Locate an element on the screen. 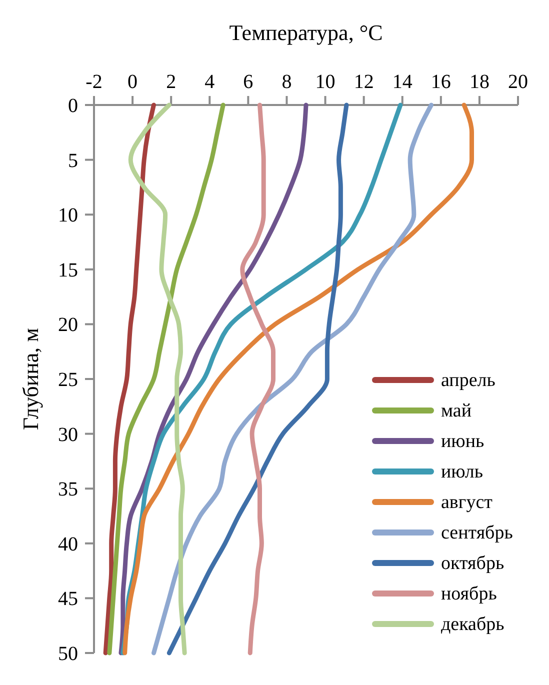 The width and height of the screenshot is (549, 685). x-tick-label: -2 is located at coordinates (94, 82).